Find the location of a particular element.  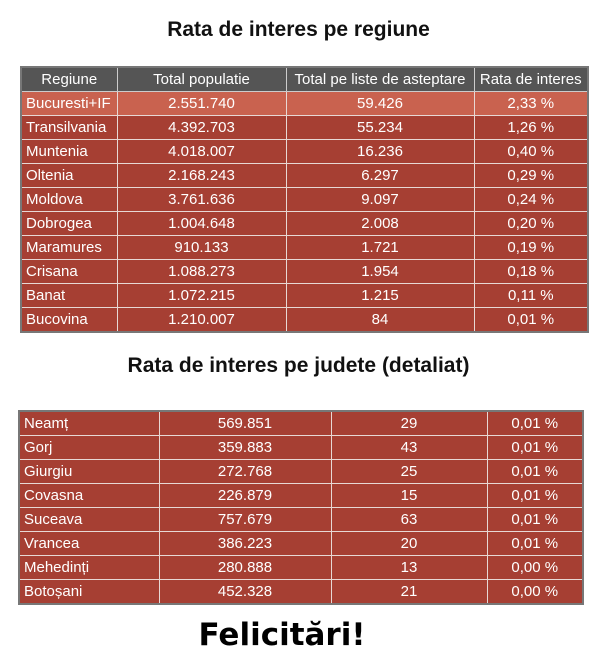

row: Dobrogea 1.004.648 2.008 0,20 % is located at coordinates (304, 223).